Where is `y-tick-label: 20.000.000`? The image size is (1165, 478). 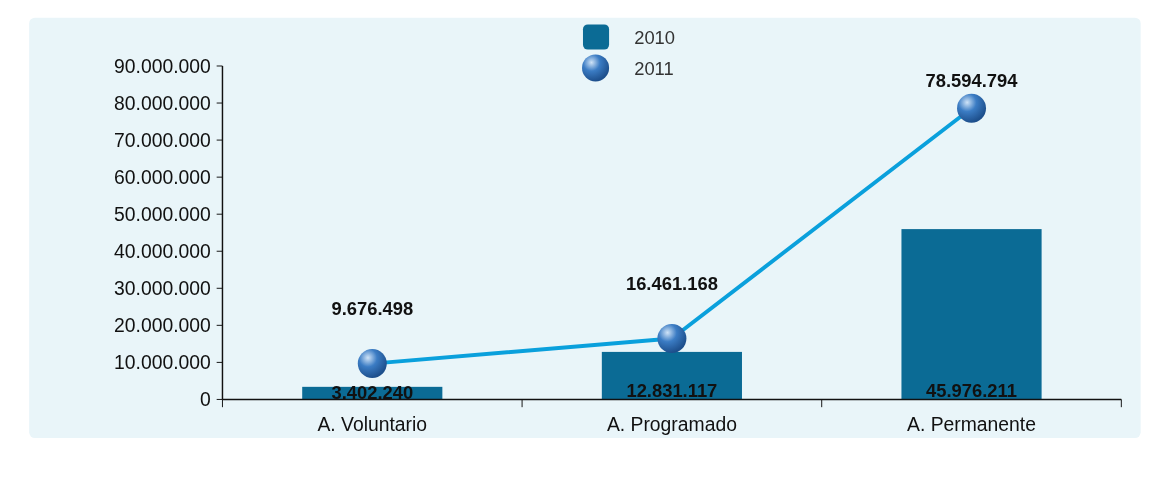 y-tick-label: 20.000.000 is located at coordinates (162, 326).